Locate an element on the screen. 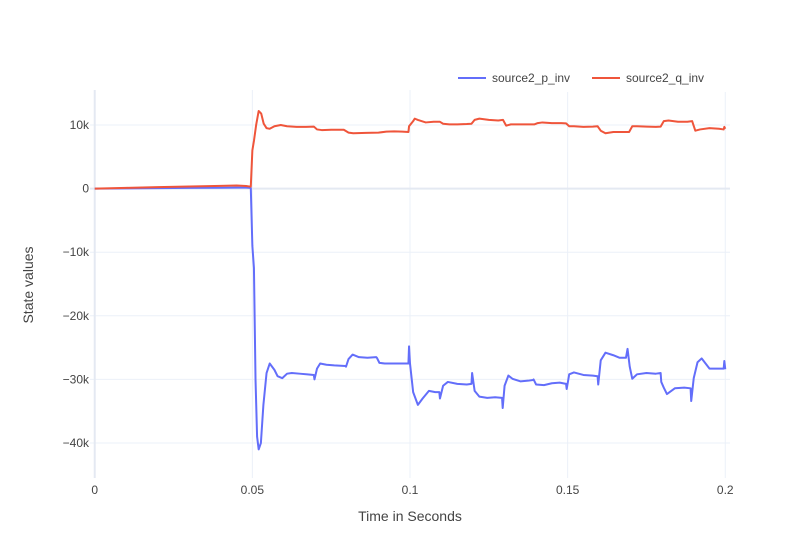 Image resolution: width=800 pixels, height=550 pixels. legend-item-source2_q_inv: source2_q_inv is located at coordinates (648, 78).